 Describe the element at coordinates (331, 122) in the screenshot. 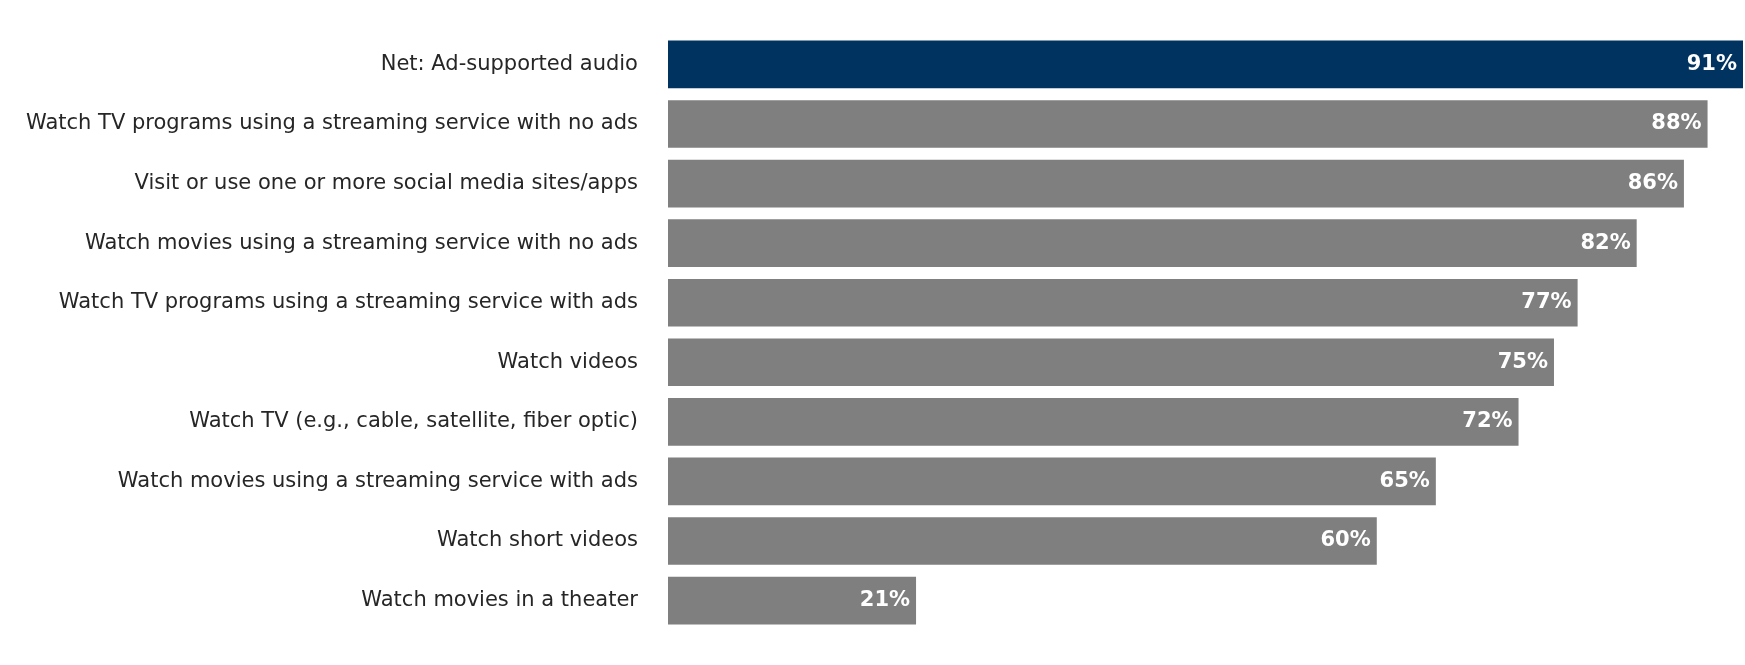

I see `y-tick-label: Watch TV programs using a streaming service with no ads` at that location.